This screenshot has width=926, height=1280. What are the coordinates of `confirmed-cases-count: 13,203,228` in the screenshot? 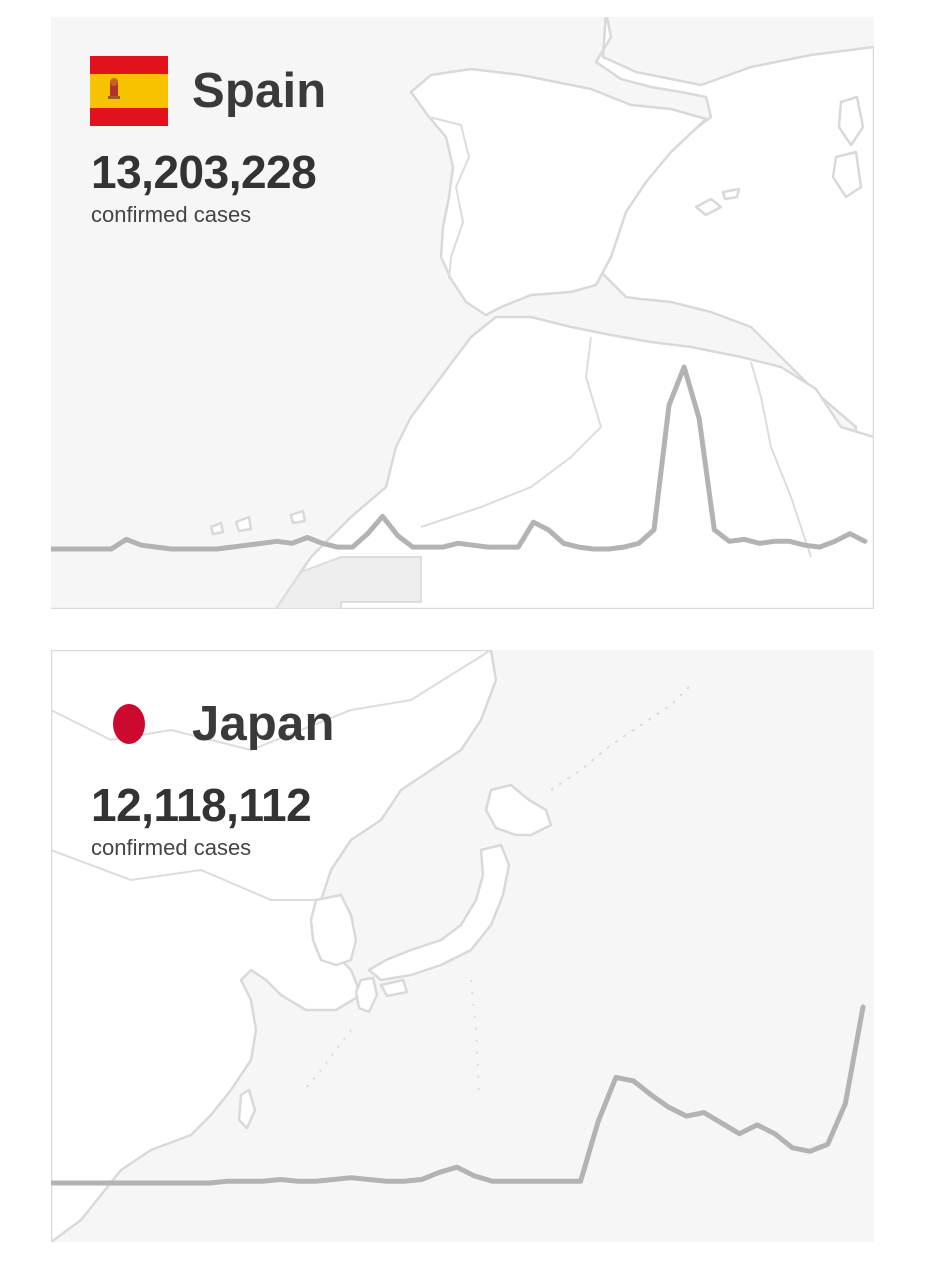 It's located at (204, 172).